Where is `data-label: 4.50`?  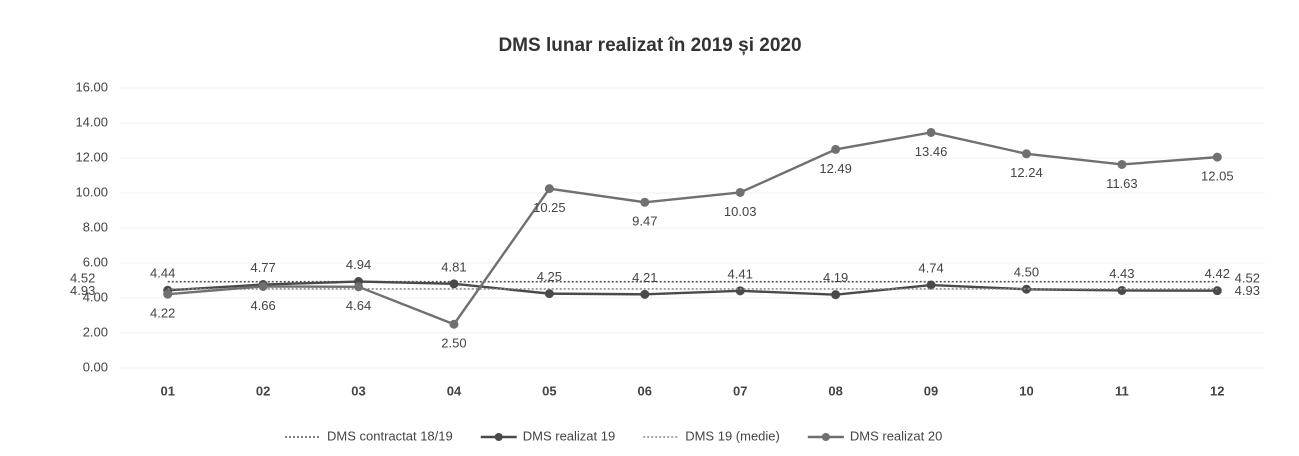
data-label: 4.50 is located at coordinates (1026, 272).